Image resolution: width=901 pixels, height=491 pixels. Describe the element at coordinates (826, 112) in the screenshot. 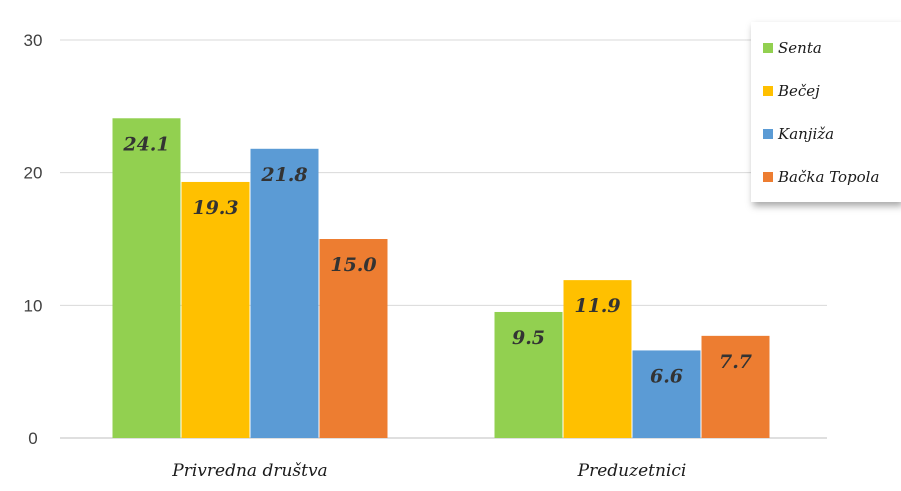

I see `legend: Senta Bečej Kanjiža Bačka Topola` at that location.